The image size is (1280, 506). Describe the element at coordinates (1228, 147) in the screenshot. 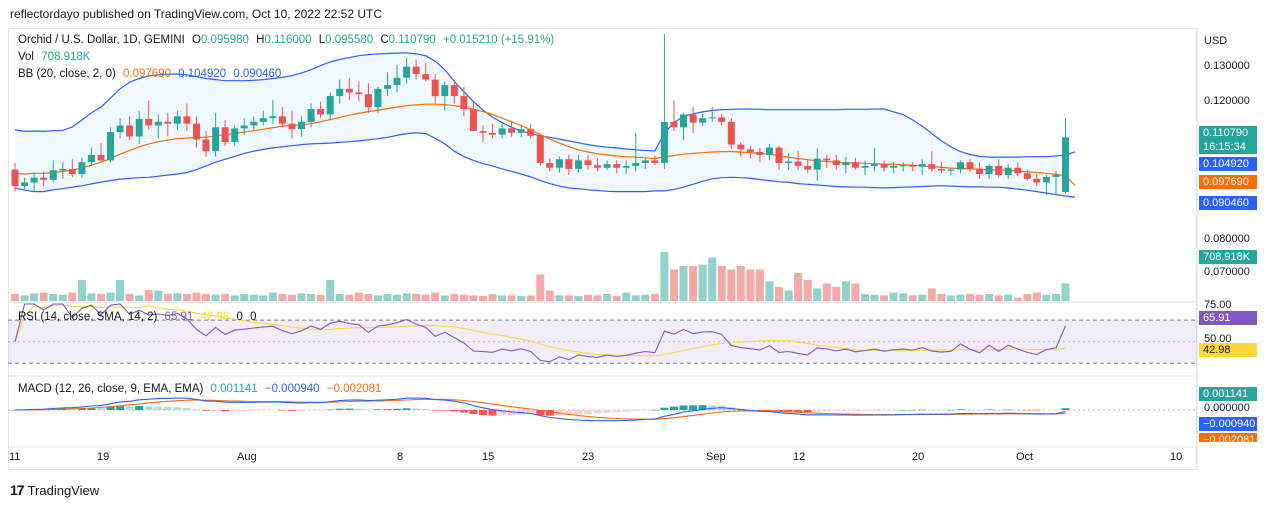

I see `countdown-tag: 16:15:34` at that location.